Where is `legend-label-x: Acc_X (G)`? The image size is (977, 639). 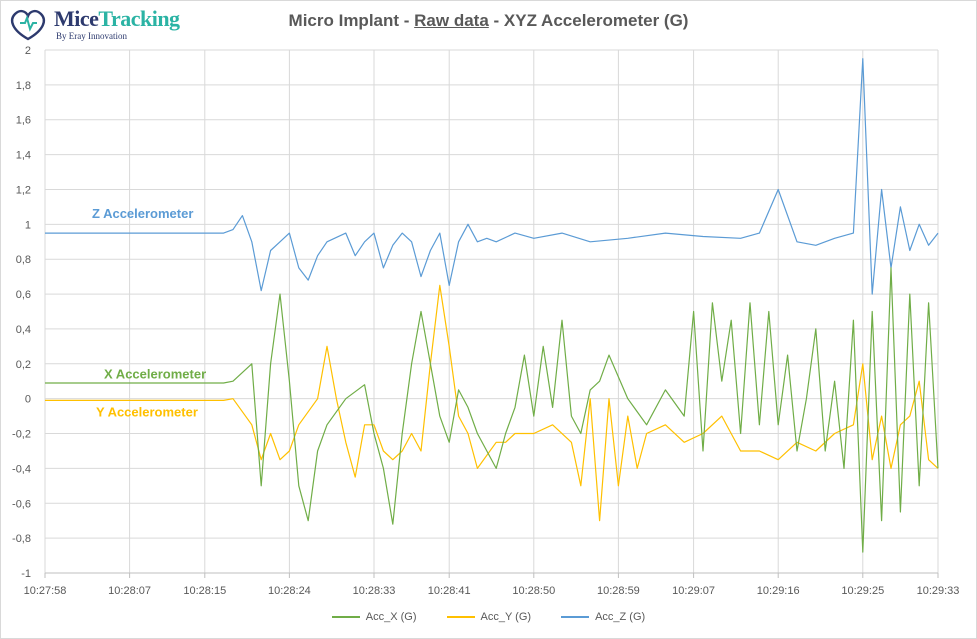 legend-label-x: Acc_X (G) is located at coordinates (391, 617).